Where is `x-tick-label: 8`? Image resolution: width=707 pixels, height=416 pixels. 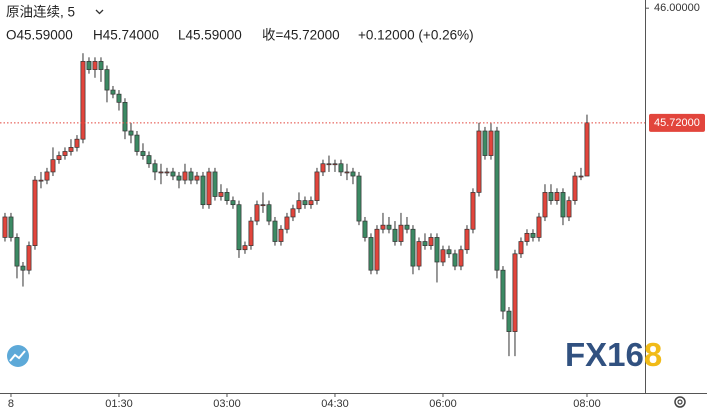 x-tick-label: 8 is located at coordinates (11, 404).